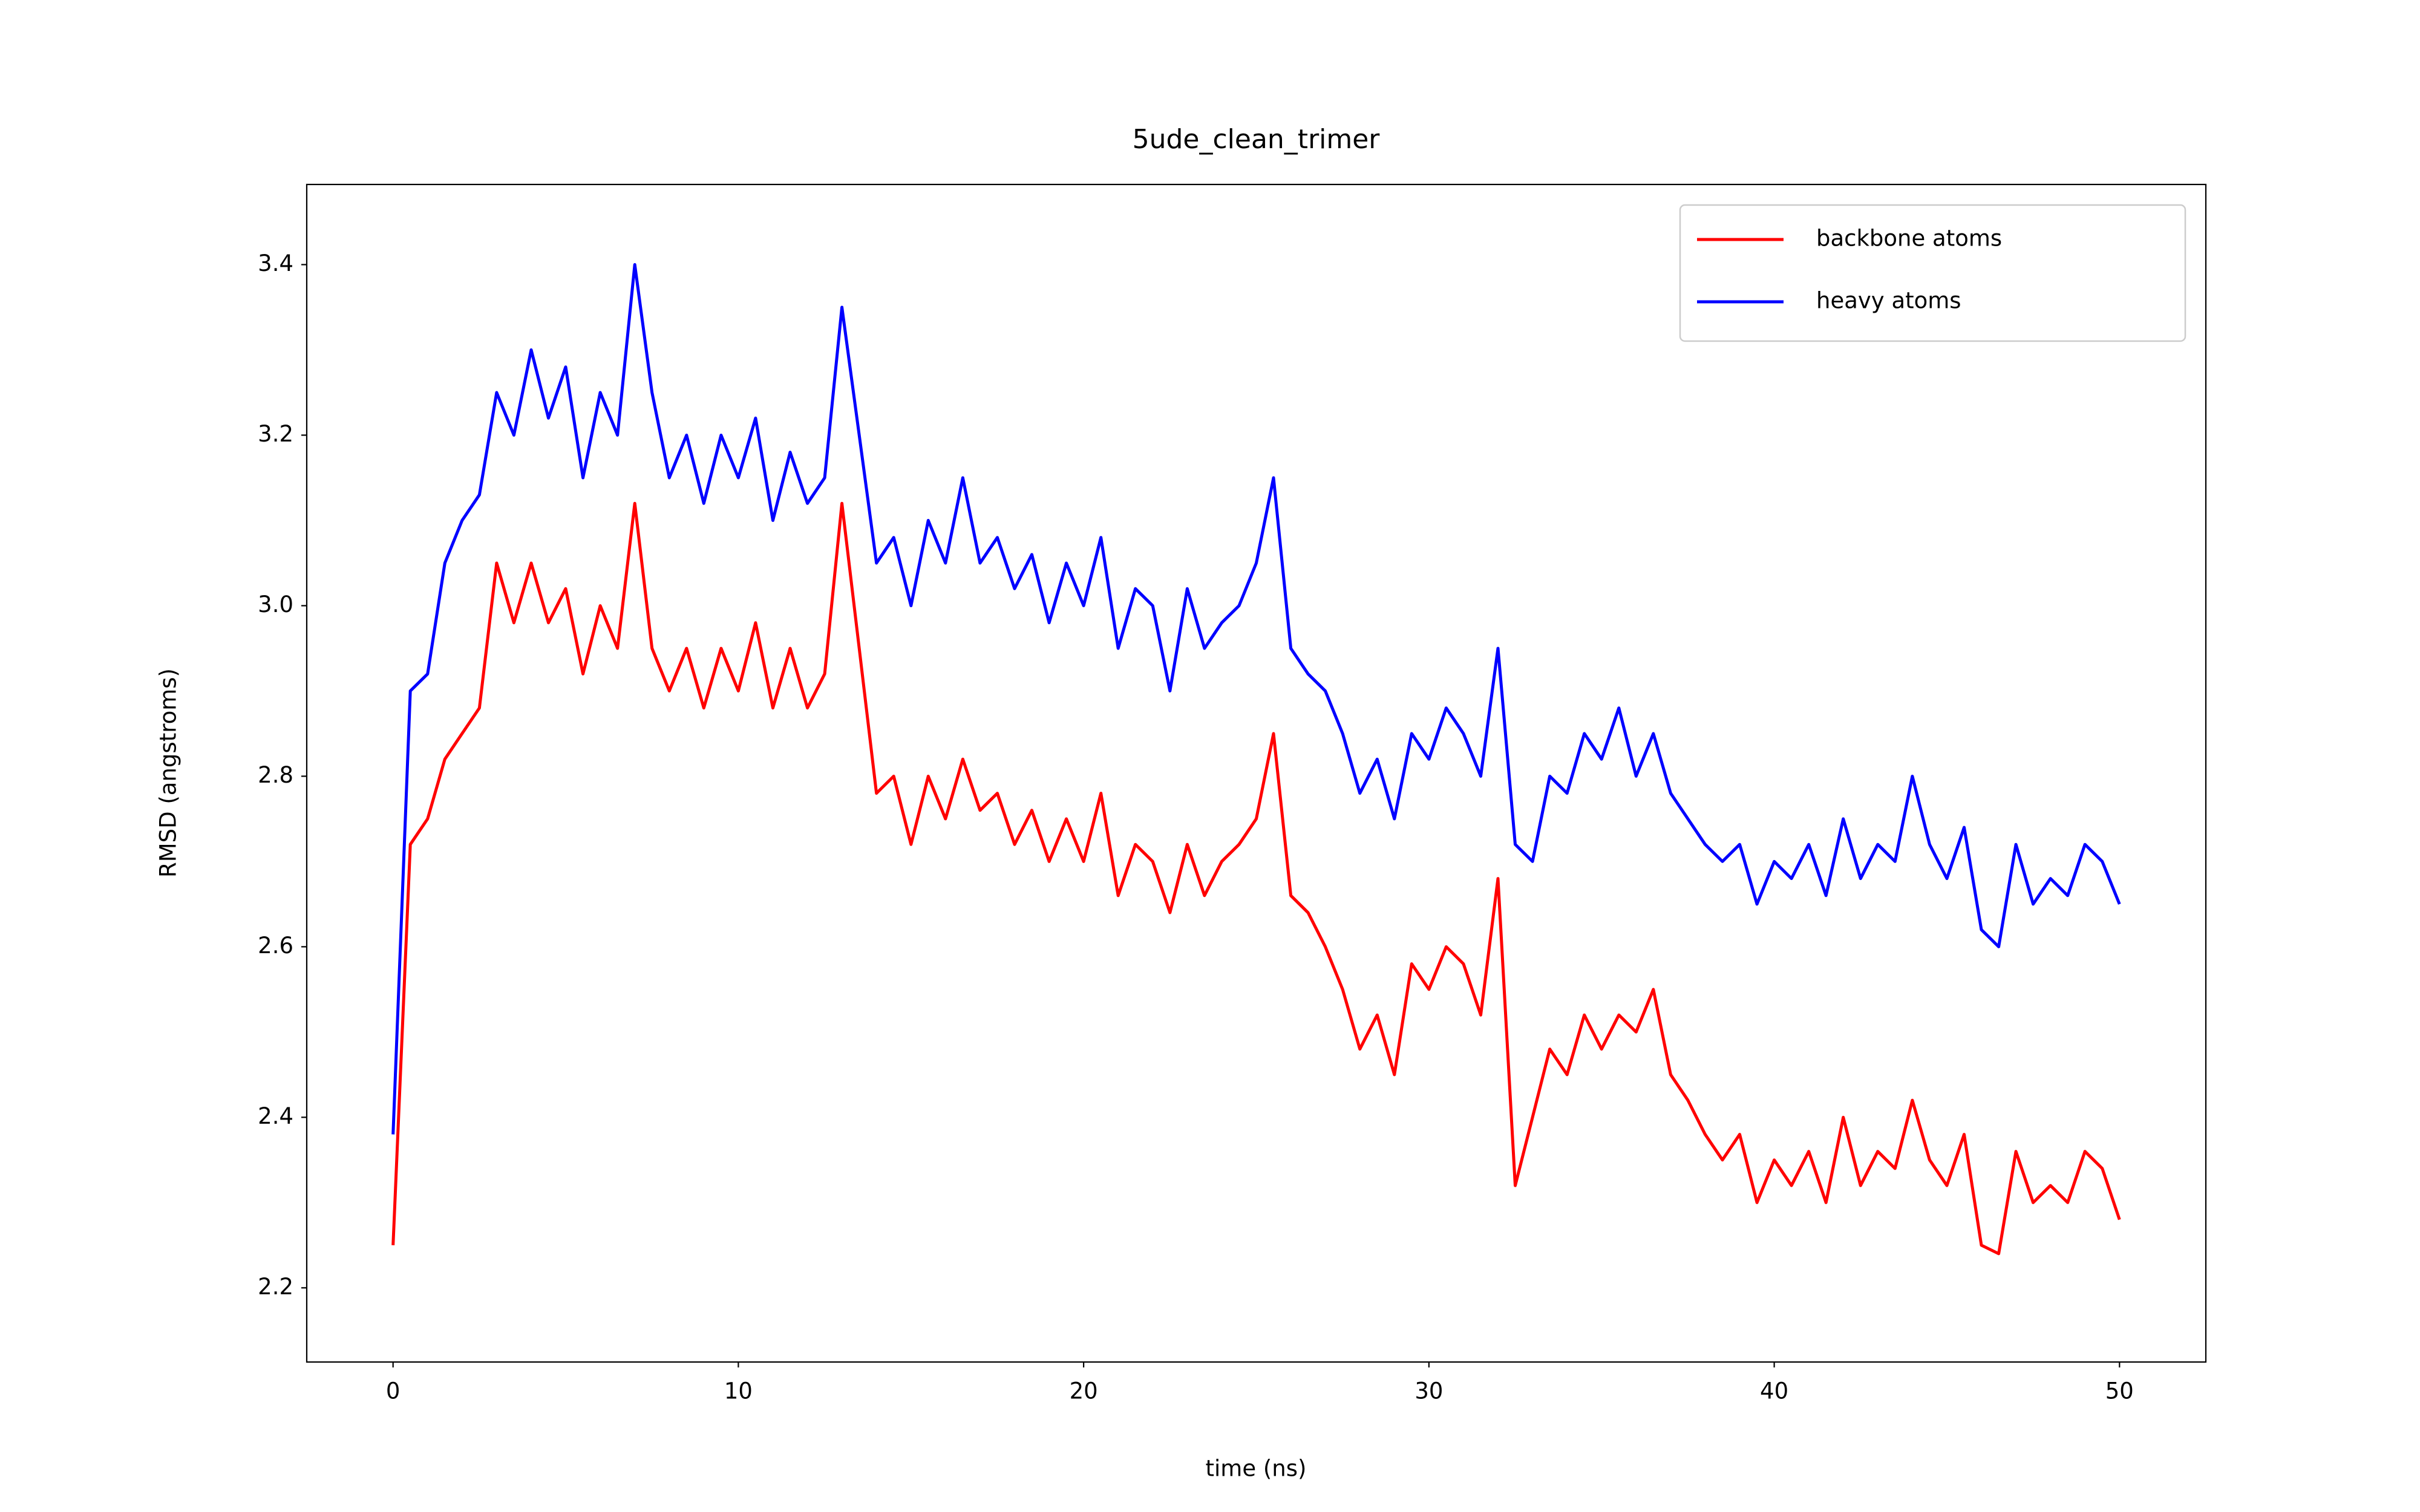 This screenshot has width=2420, height=1512. Describe the element at coordinates (275, 775) in the screenshot. I see `y-tick-label: 2.8` at that location.